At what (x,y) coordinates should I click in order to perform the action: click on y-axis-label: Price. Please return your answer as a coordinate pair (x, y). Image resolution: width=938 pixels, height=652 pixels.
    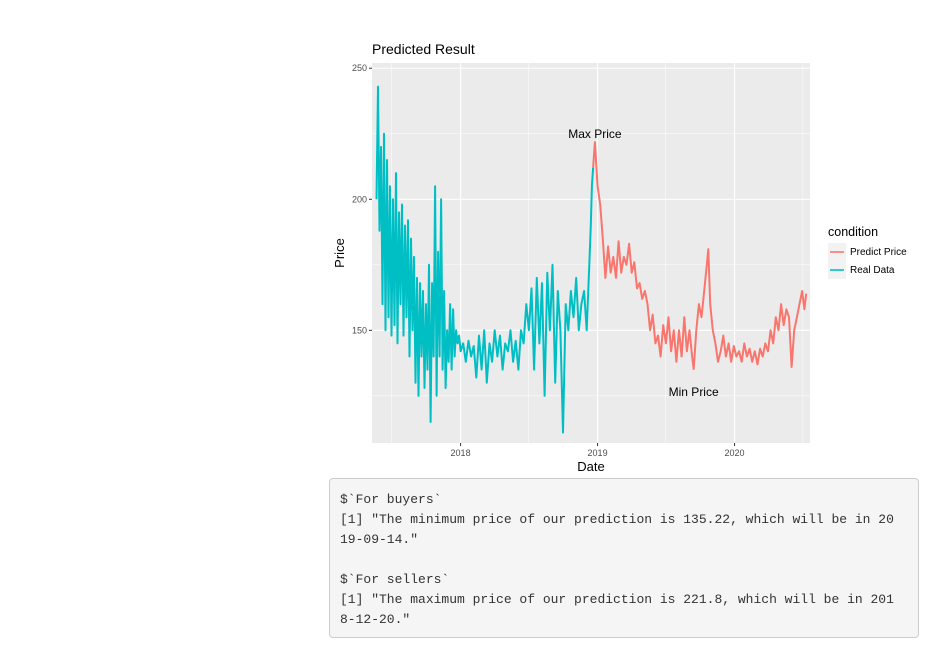
    Looking at the image, I should click on (339, 253).